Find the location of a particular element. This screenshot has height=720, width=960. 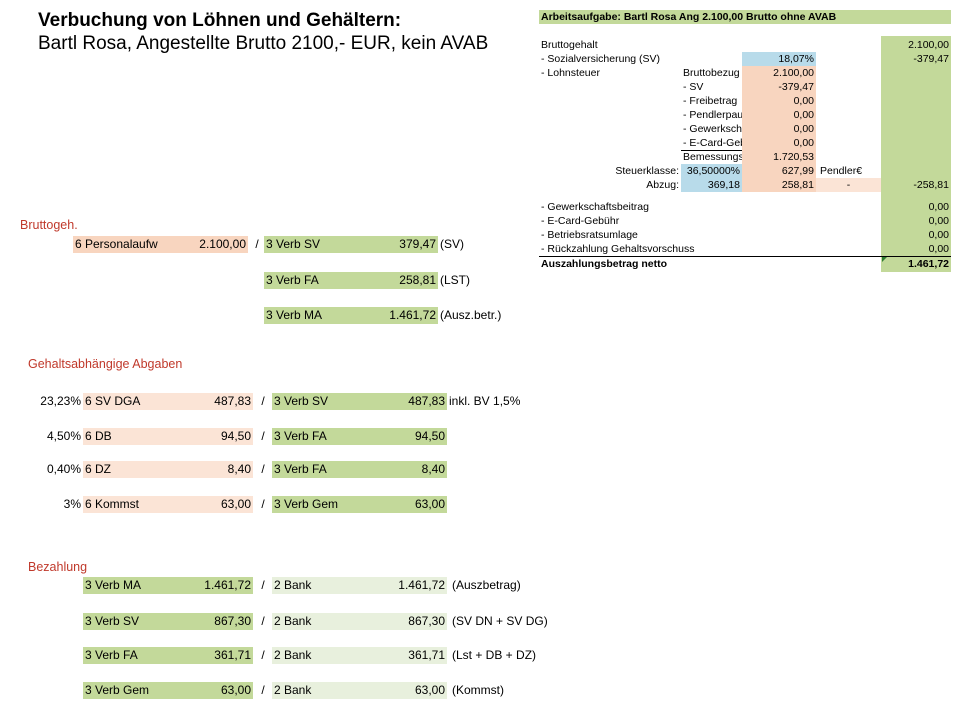

abzug-b: 258,81 is located at coordinates (779, 185).